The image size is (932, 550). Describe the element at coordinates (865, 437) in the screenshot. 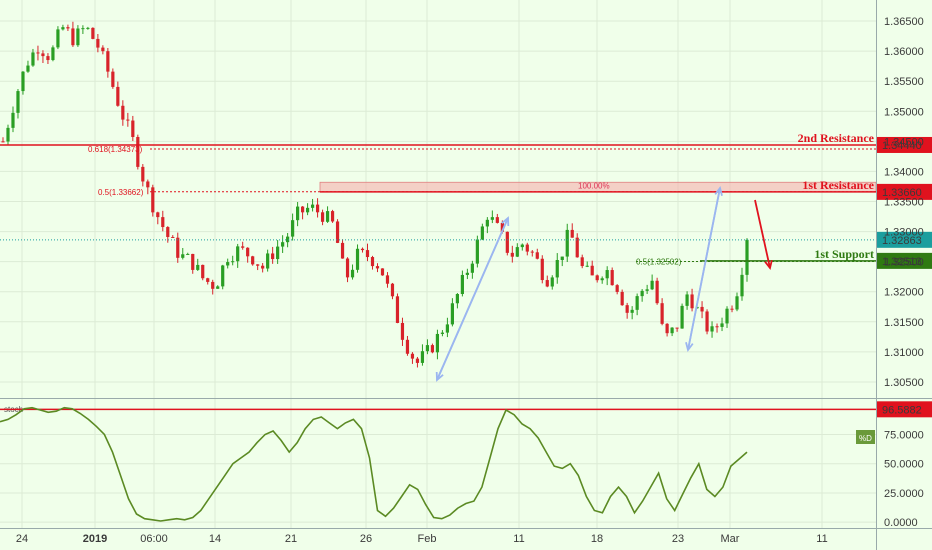

I see `stoch-badge` at that location.